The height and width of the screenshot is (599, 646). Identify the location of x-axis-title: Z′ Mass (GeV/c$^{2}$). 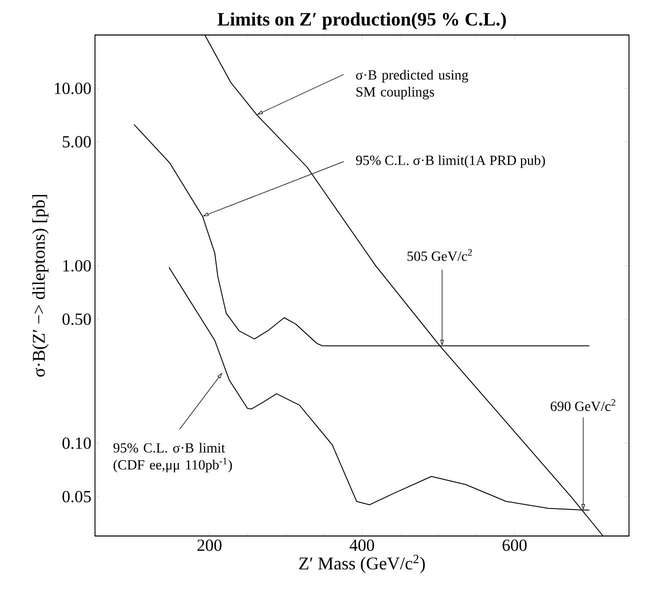
(362, 564).